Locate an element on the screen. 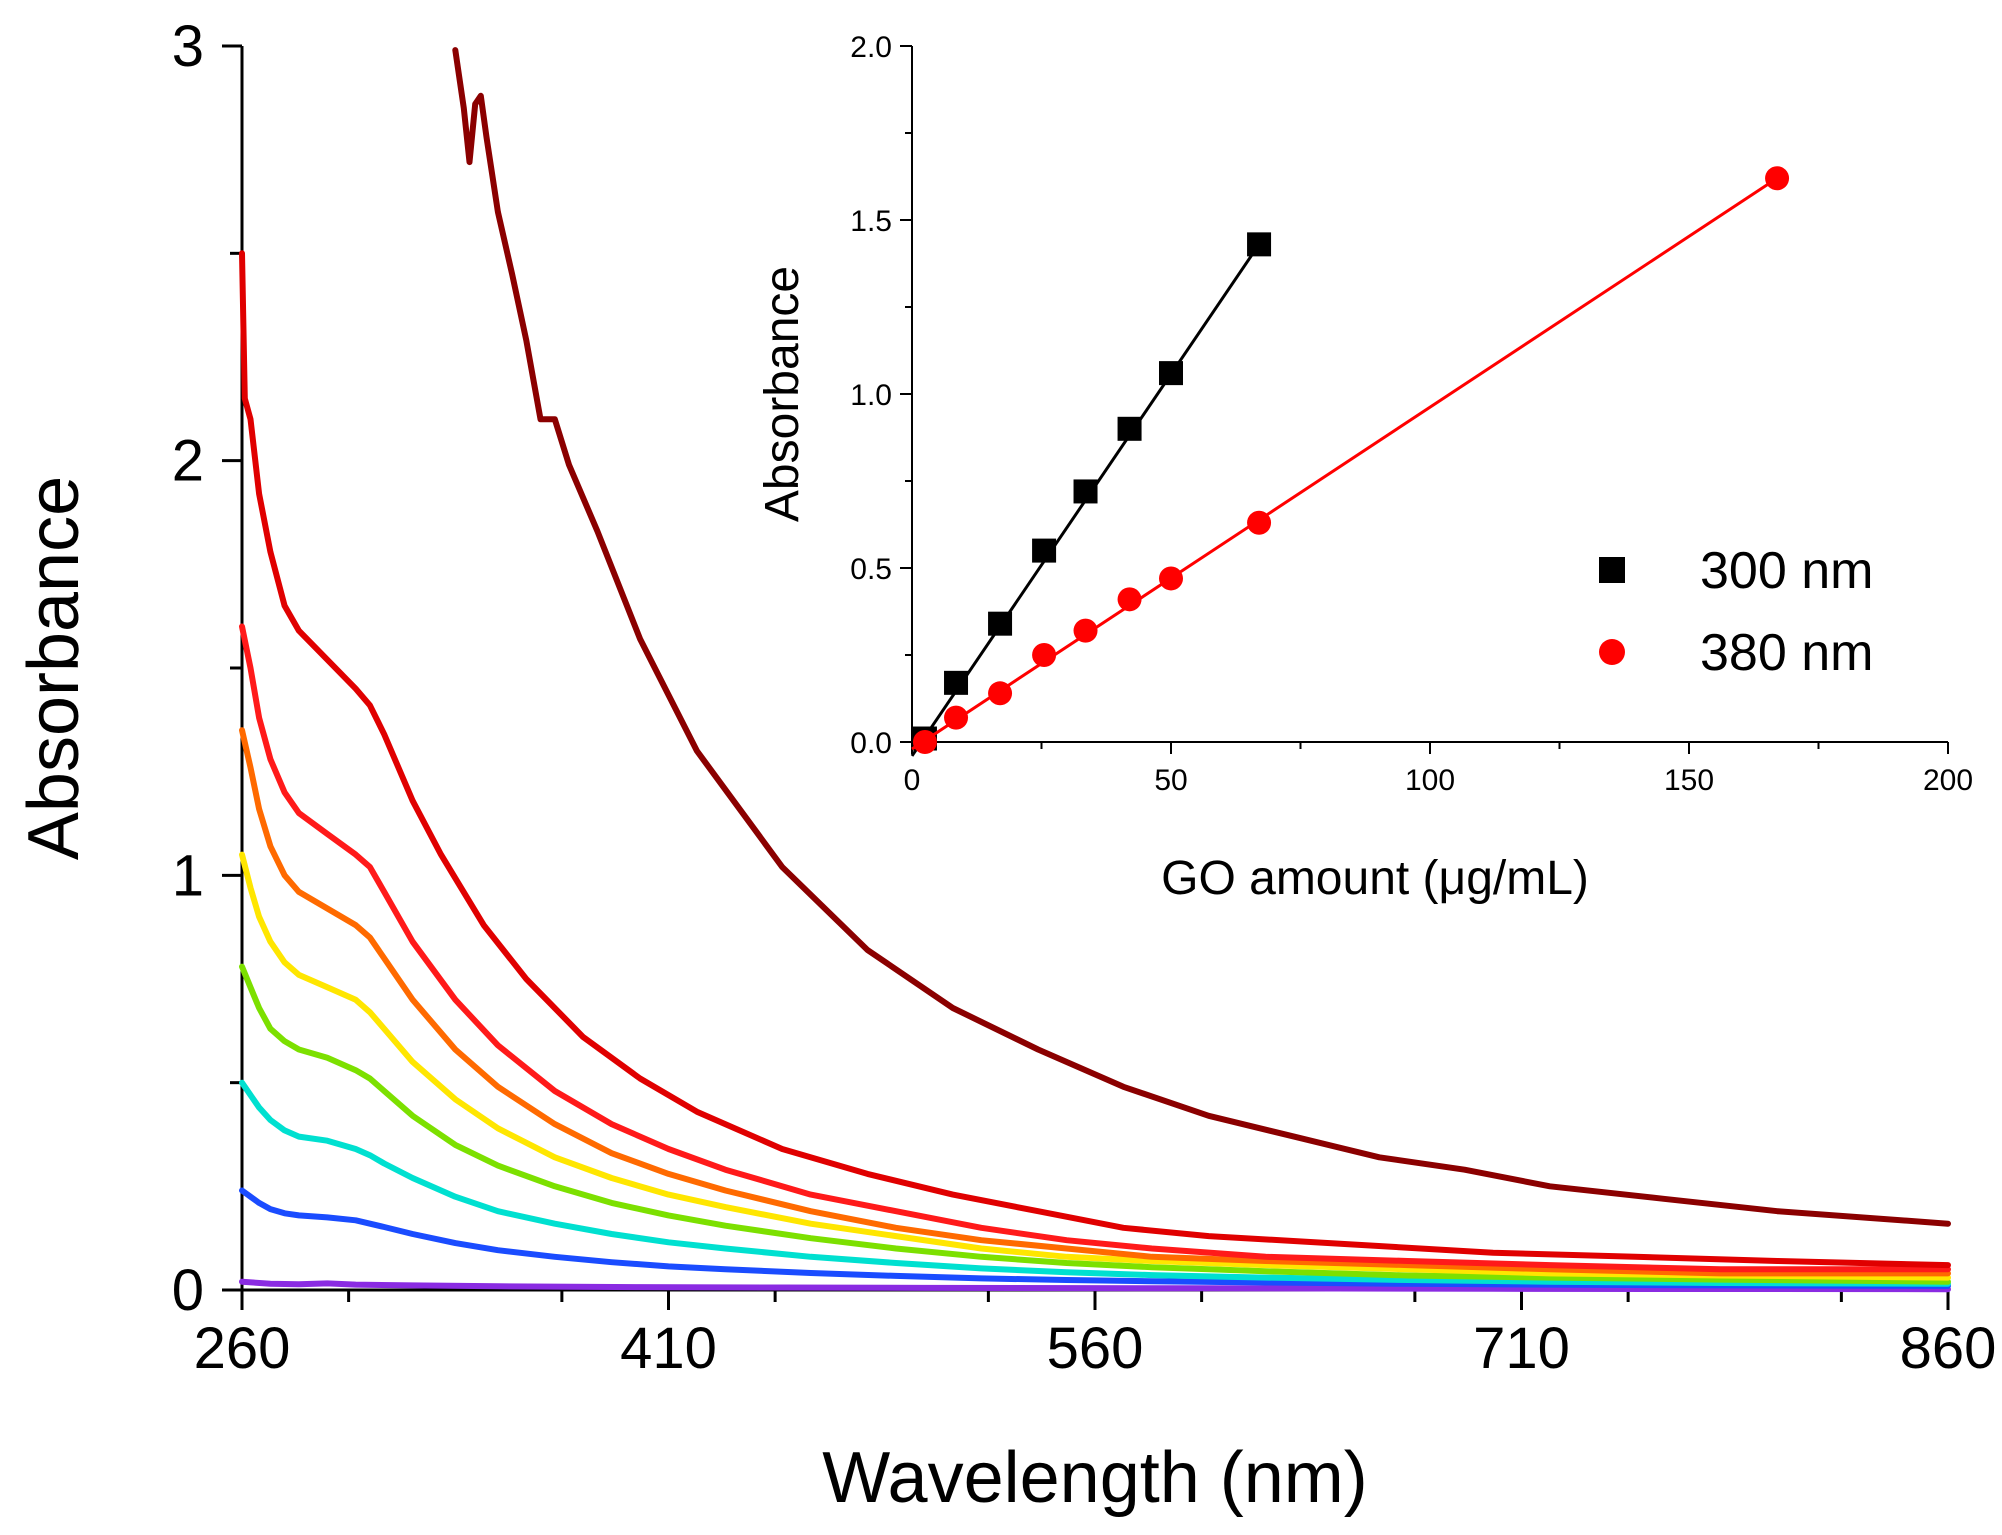  legend-label: 300 nm is located at coordinates (1786, 571).